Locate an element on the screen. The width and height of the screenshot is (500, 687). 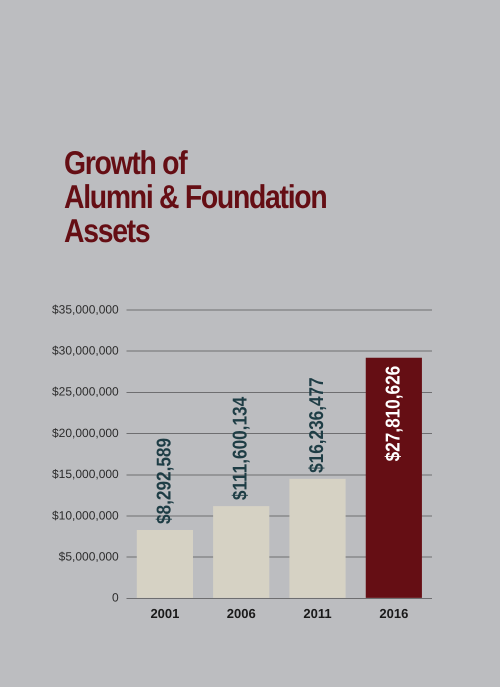
y-tick-label: $5,000,000 is located at coordinates (89, 557).